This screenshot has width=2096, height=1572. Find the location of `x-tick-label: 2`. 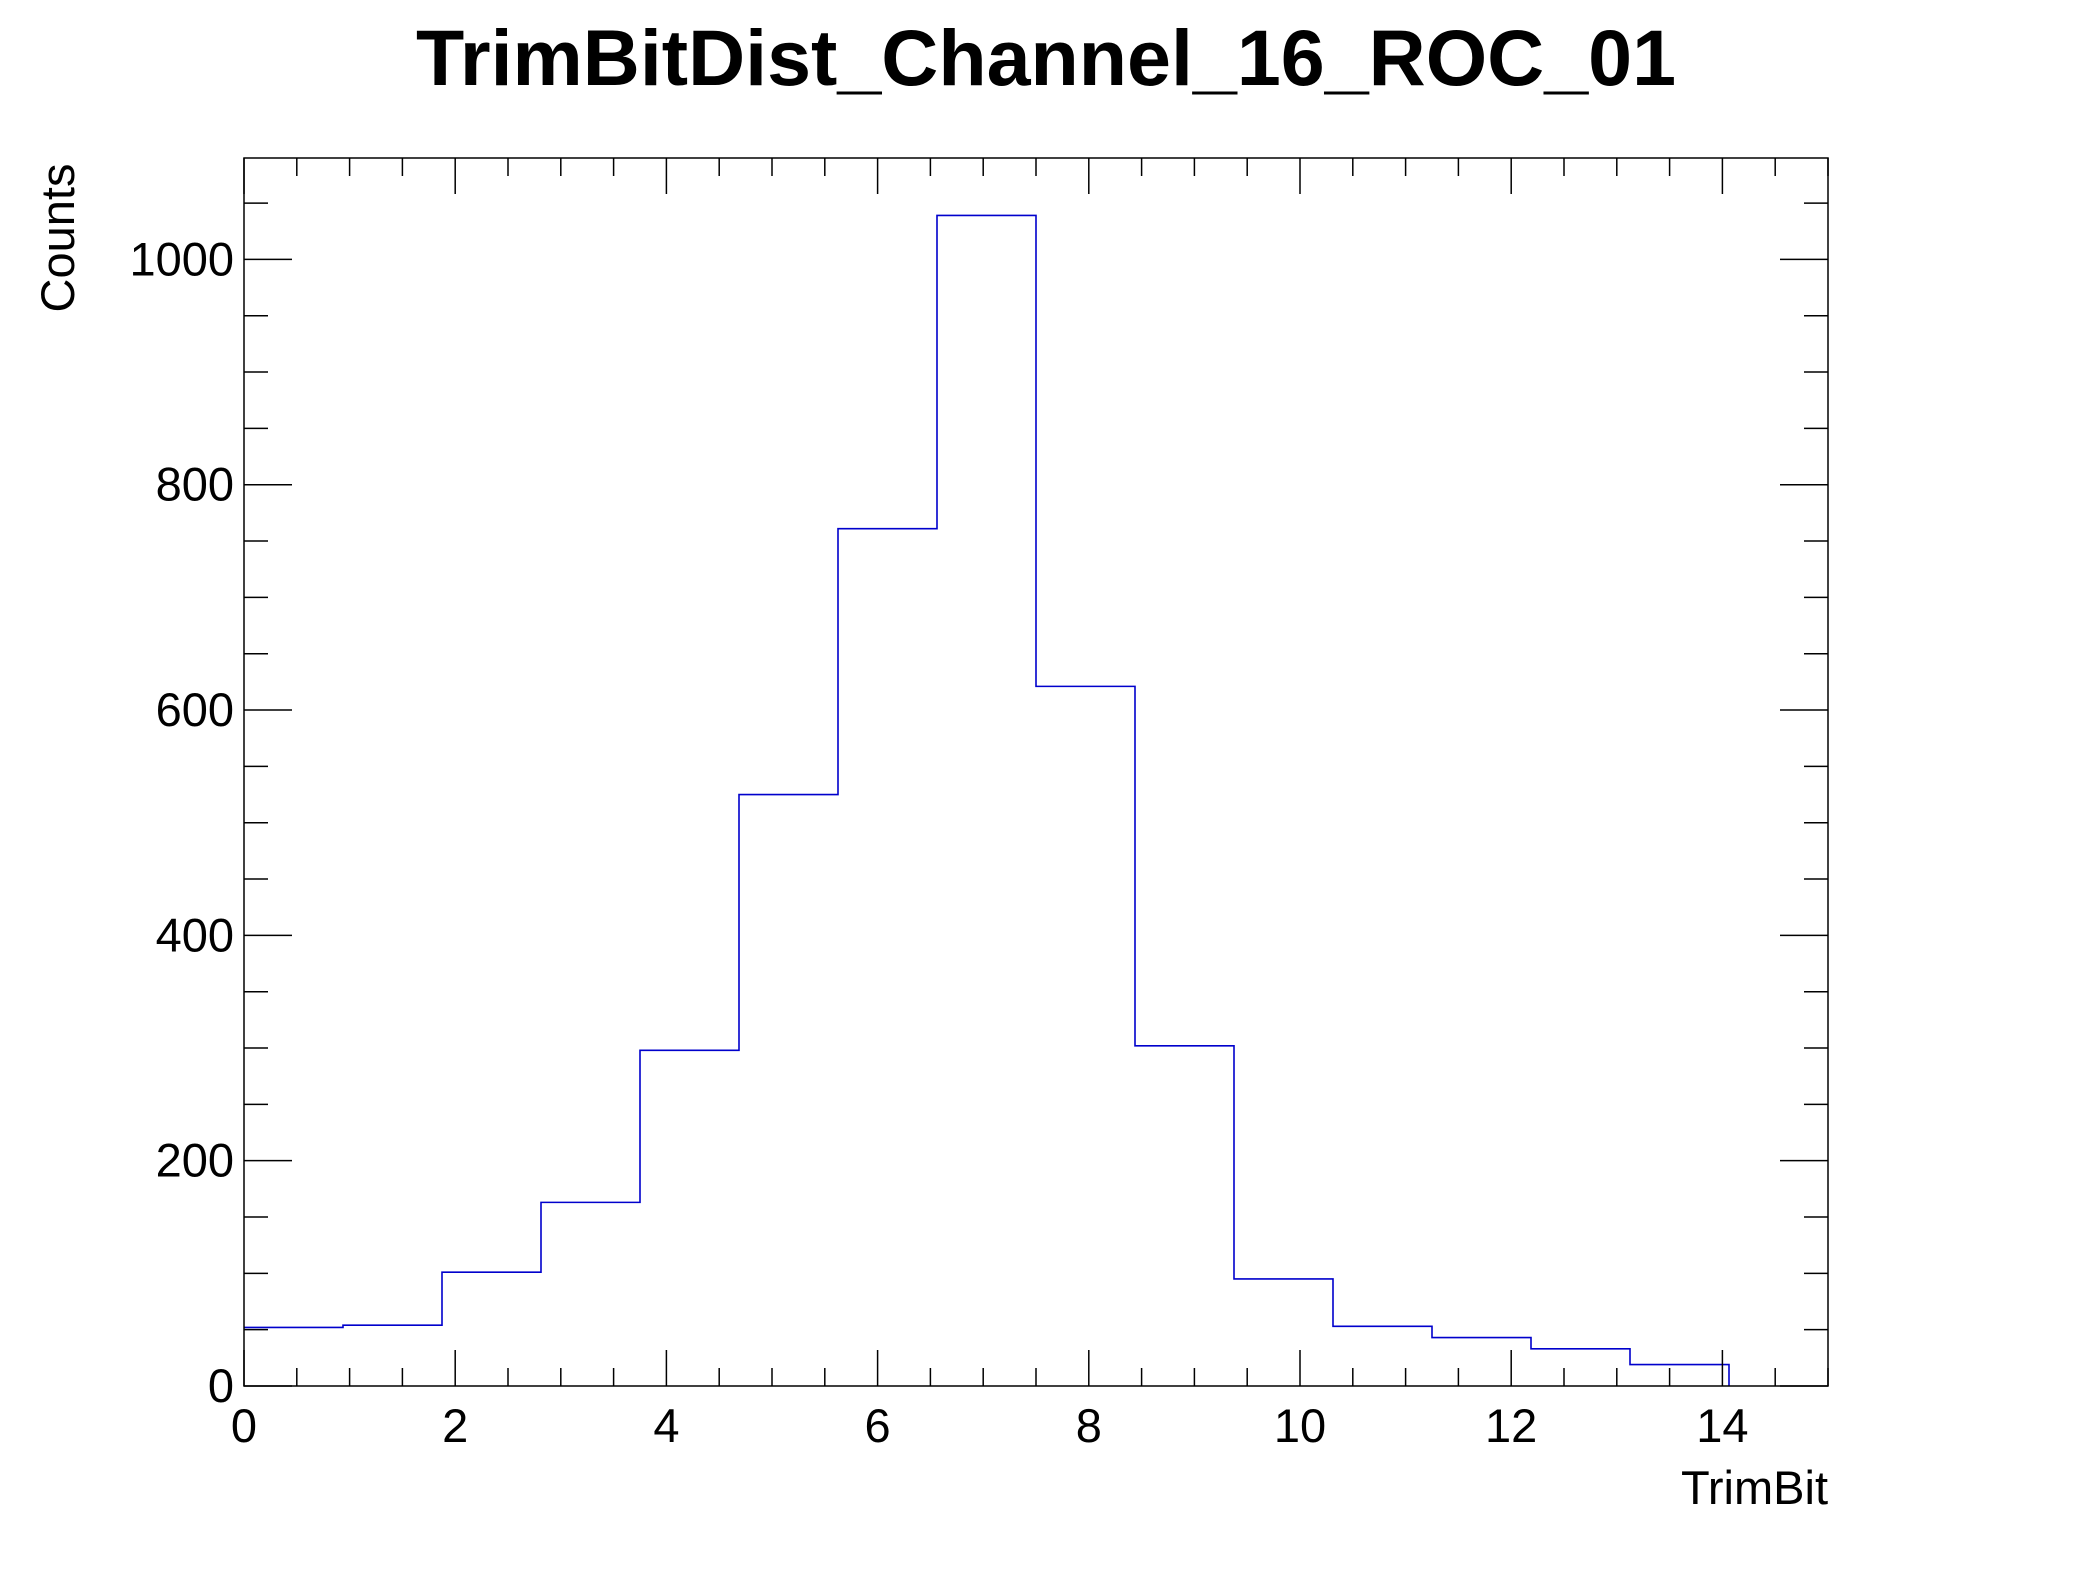

x-tick-label: 2 is located at coordinates (455, 1425).